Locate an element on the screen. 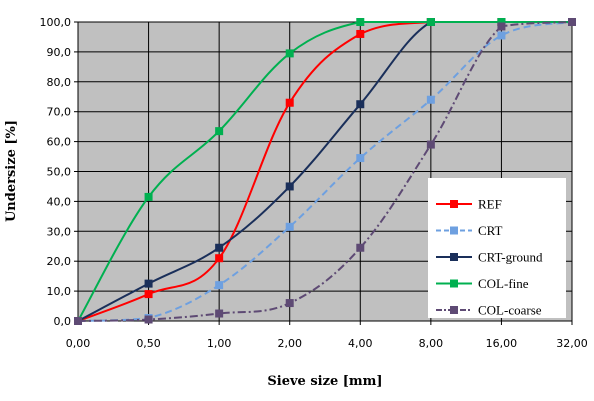  x-tick-label: 32,00 is located at coordinates (572, 343).